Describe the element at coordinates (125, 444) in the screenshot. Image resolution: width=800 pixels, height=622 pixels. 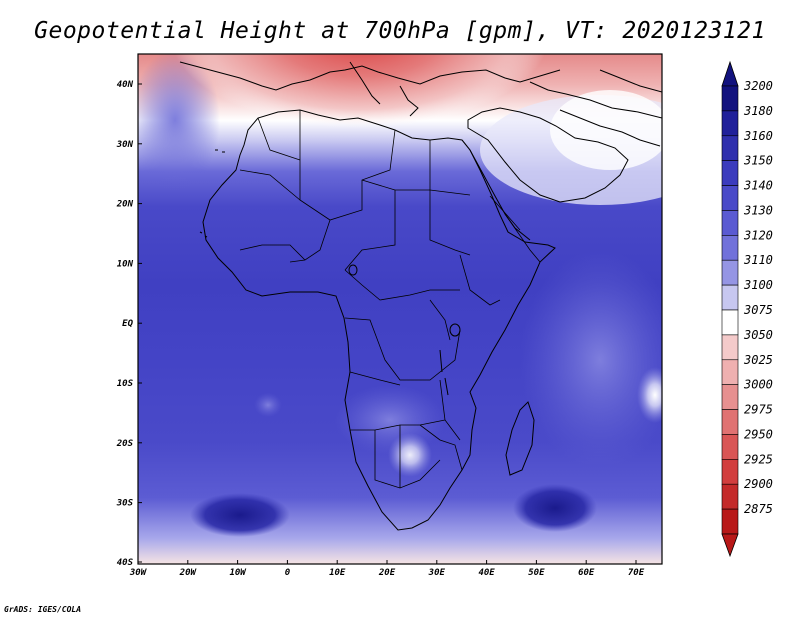
I see `lat-tick-label: 20S` at that location.